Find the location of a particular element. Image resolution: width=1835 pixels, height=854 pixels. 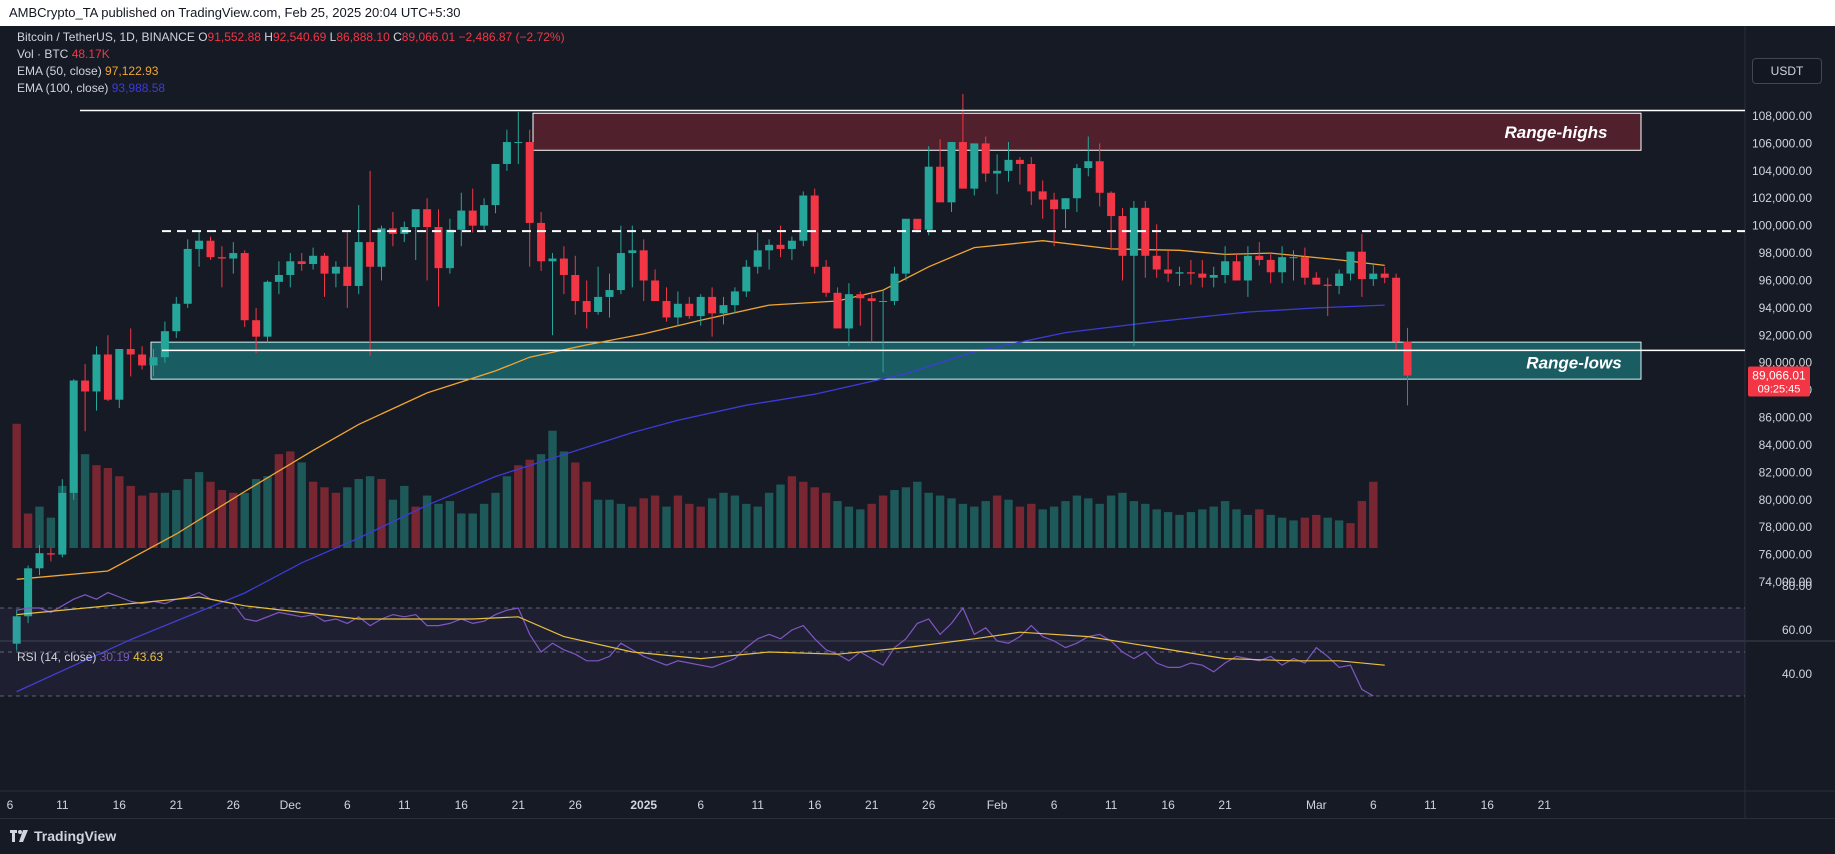

symbol-label: Bitcoin / TetherUS, 1D, BINANCE is located at coordinates (106, 37).